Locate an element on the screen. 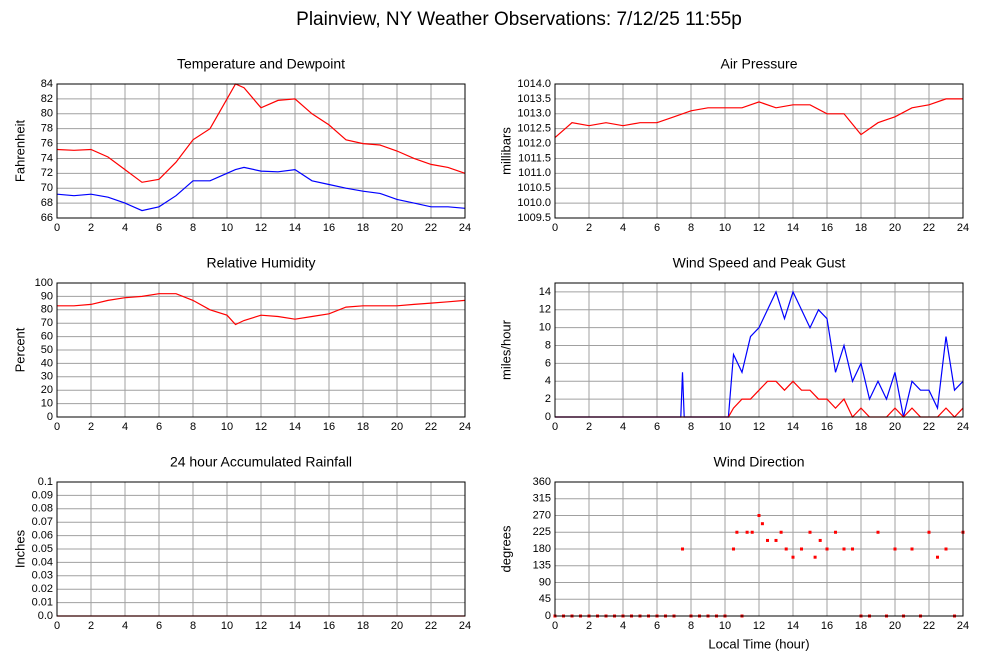 The width and height of the screenshot is (1000, 660). y-tick-label: 45 is located at coordinates (545, 599).